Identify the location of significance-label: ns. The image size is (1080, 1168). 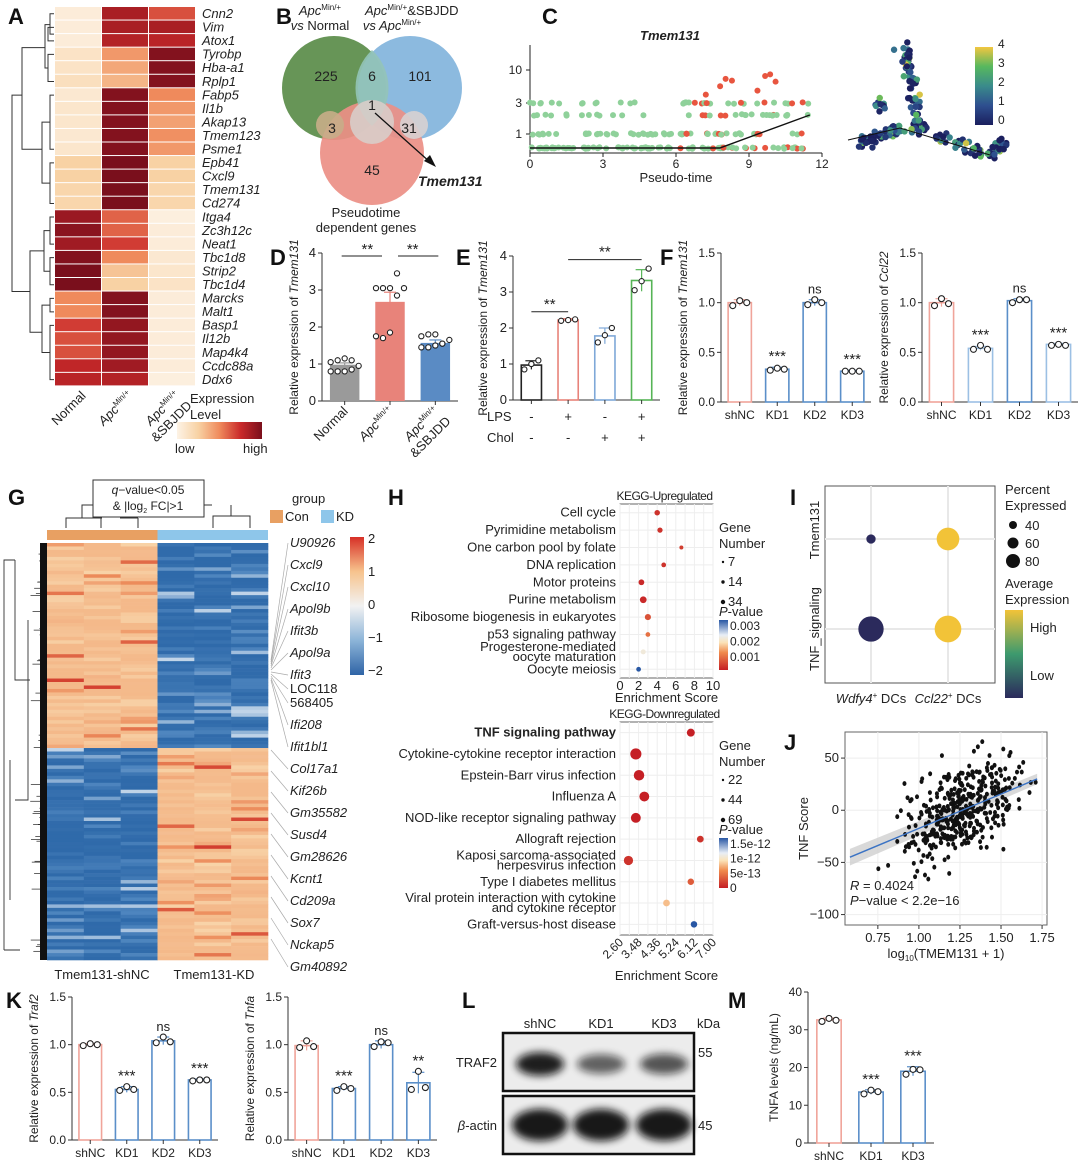
(1020, 288).